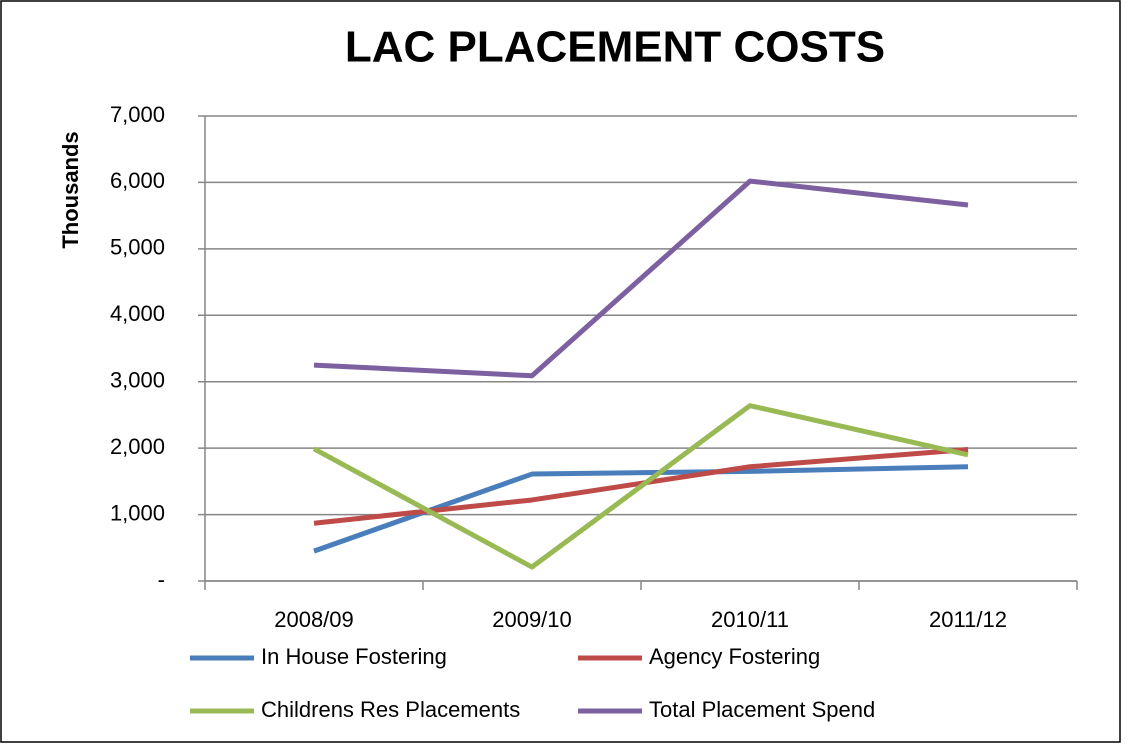  Describe the element at coordinates (762, 709) in the screenshot. I see `legend-label: Total Placement Spend` at that location.